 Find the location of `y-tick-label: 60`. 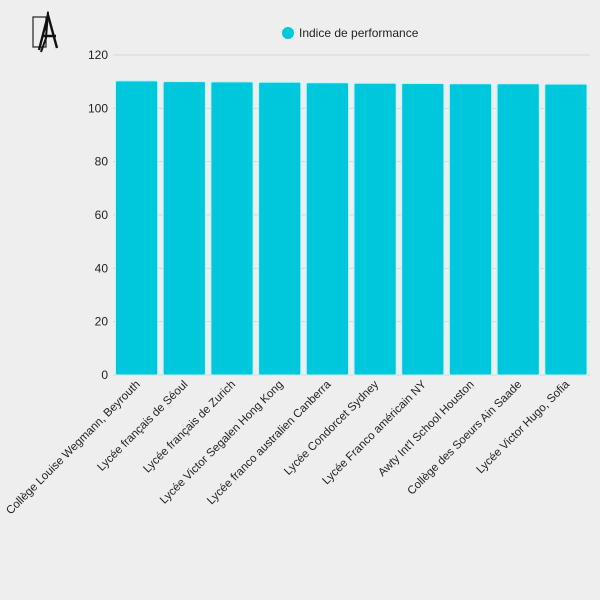

y-tick-label: 60 is located at coordinates (102, 215).